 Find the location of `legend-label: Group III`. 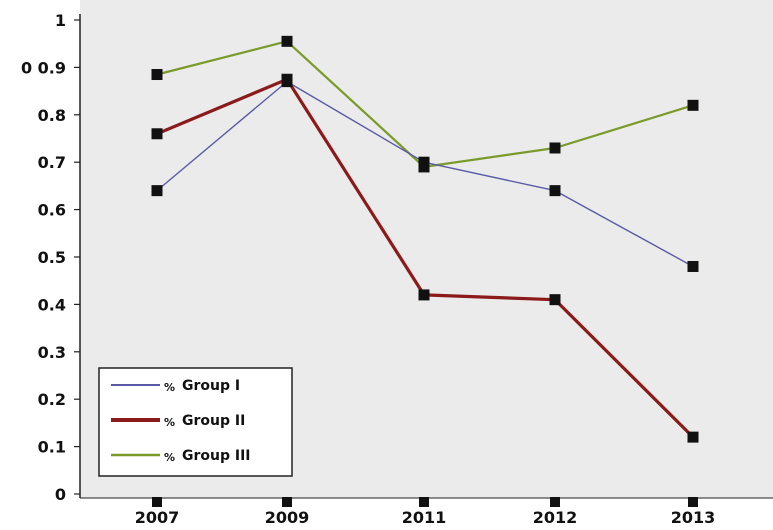

legend-label: Group III is located at coordinates (216, 456).